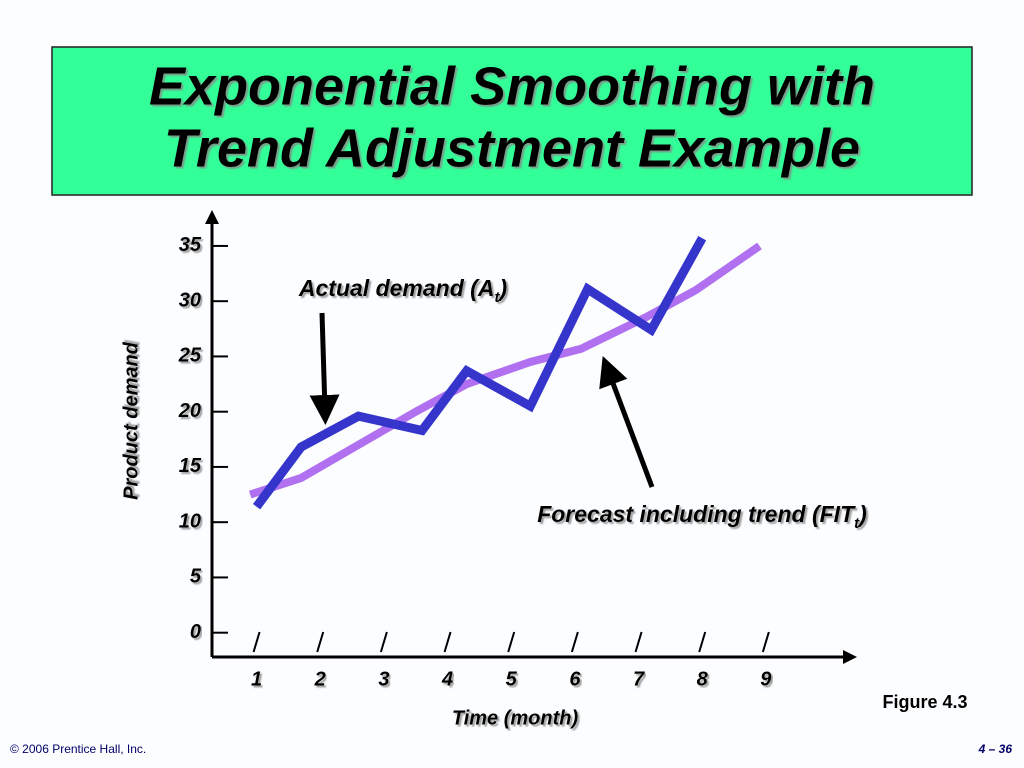  I want to click on annotation: Actual demand (At), so click(402, 290).